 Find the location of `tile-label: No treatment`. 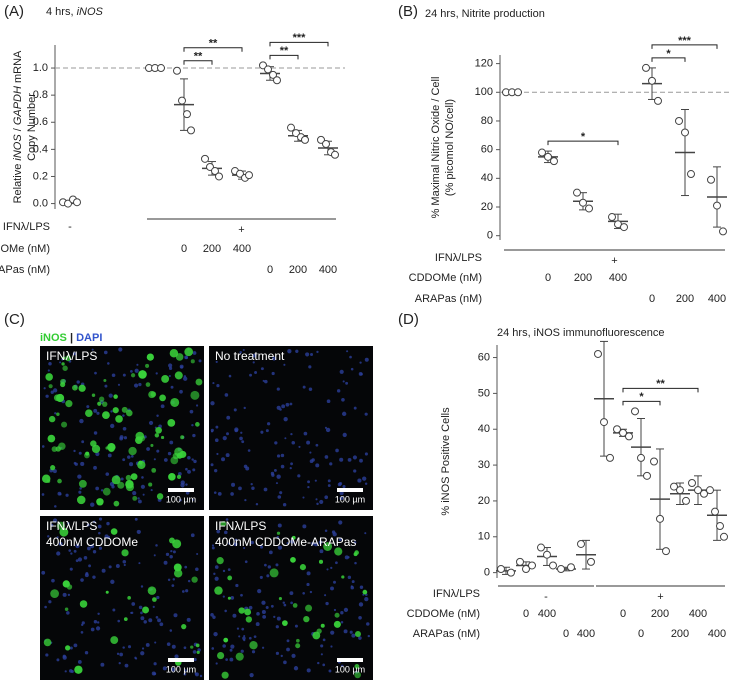

tile-label: No treatment is located at coordinates (250, 356).